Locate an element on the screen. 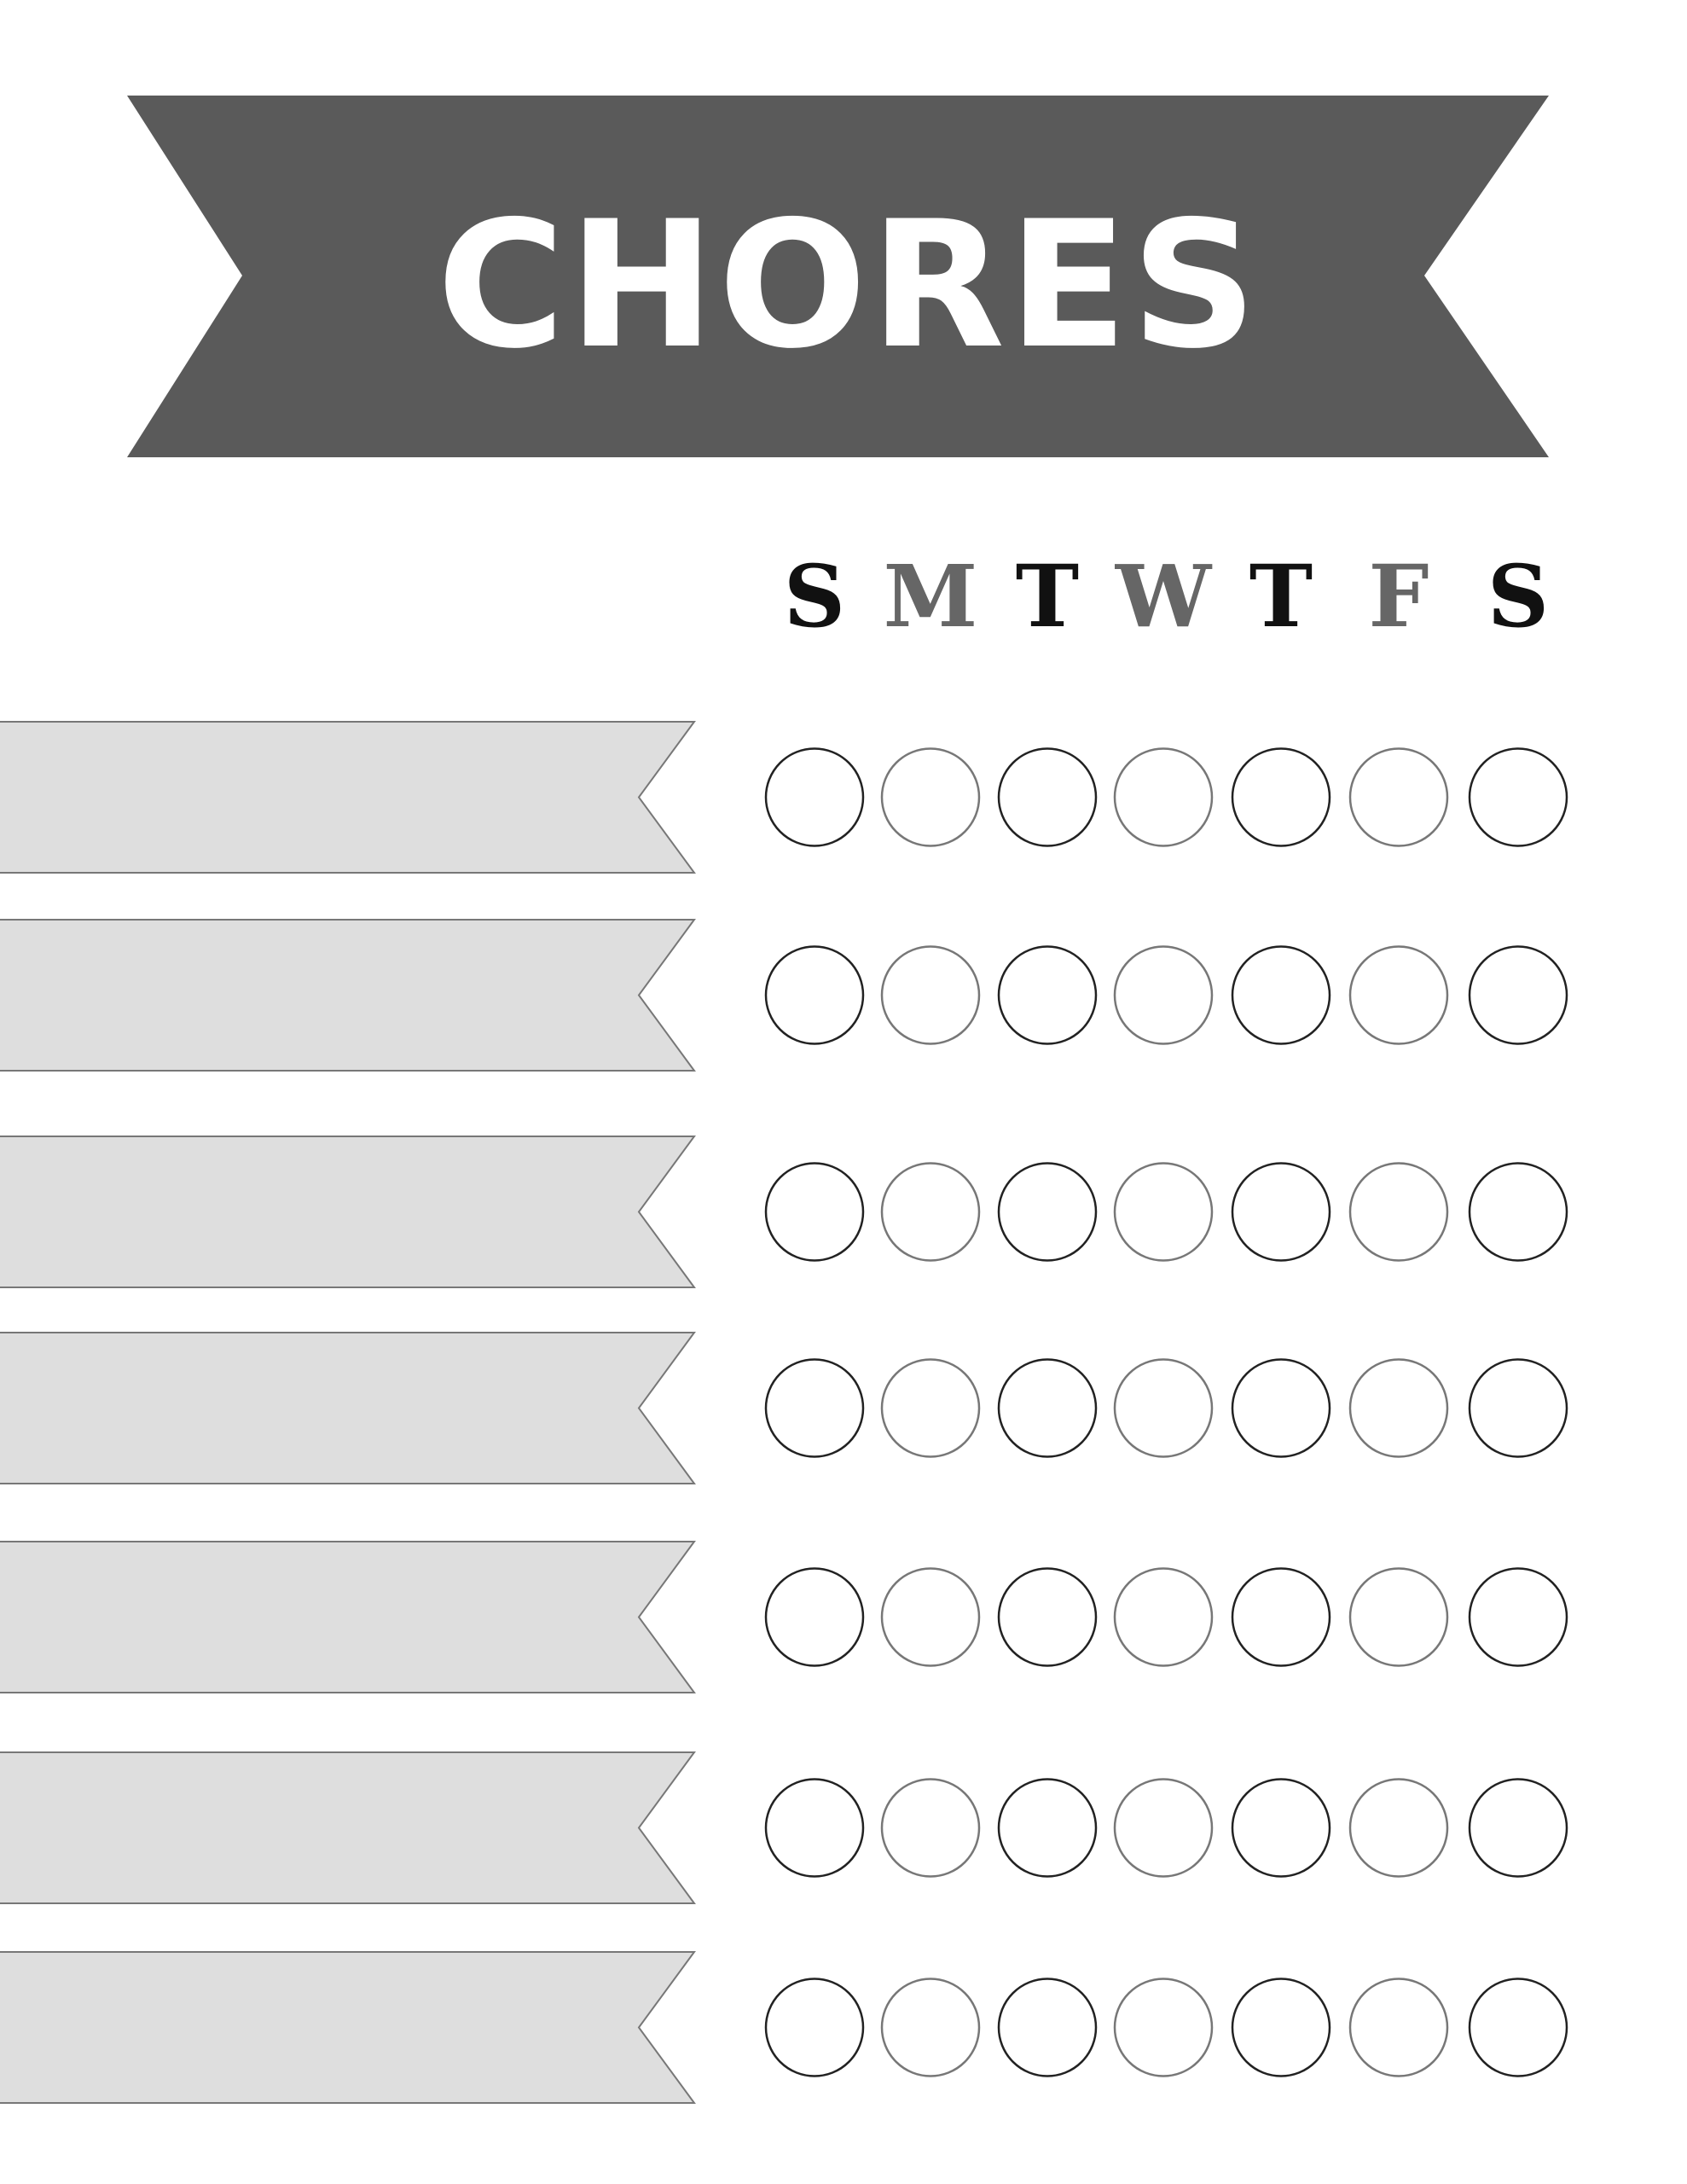 The width and height of the screenshot is (1687, 2184). title-banner: CHORES is located at coordinates (838, 277).